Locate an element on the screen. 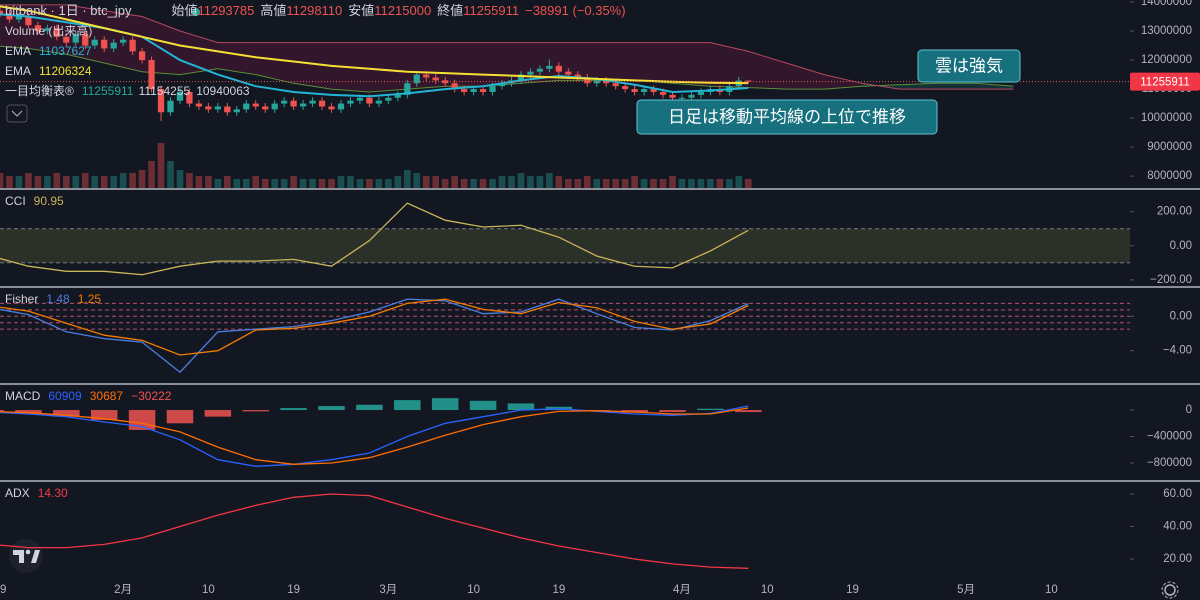 The width and height of the screenshot is (1200, 600). settings-icon is located at coordinates (1170, 590).